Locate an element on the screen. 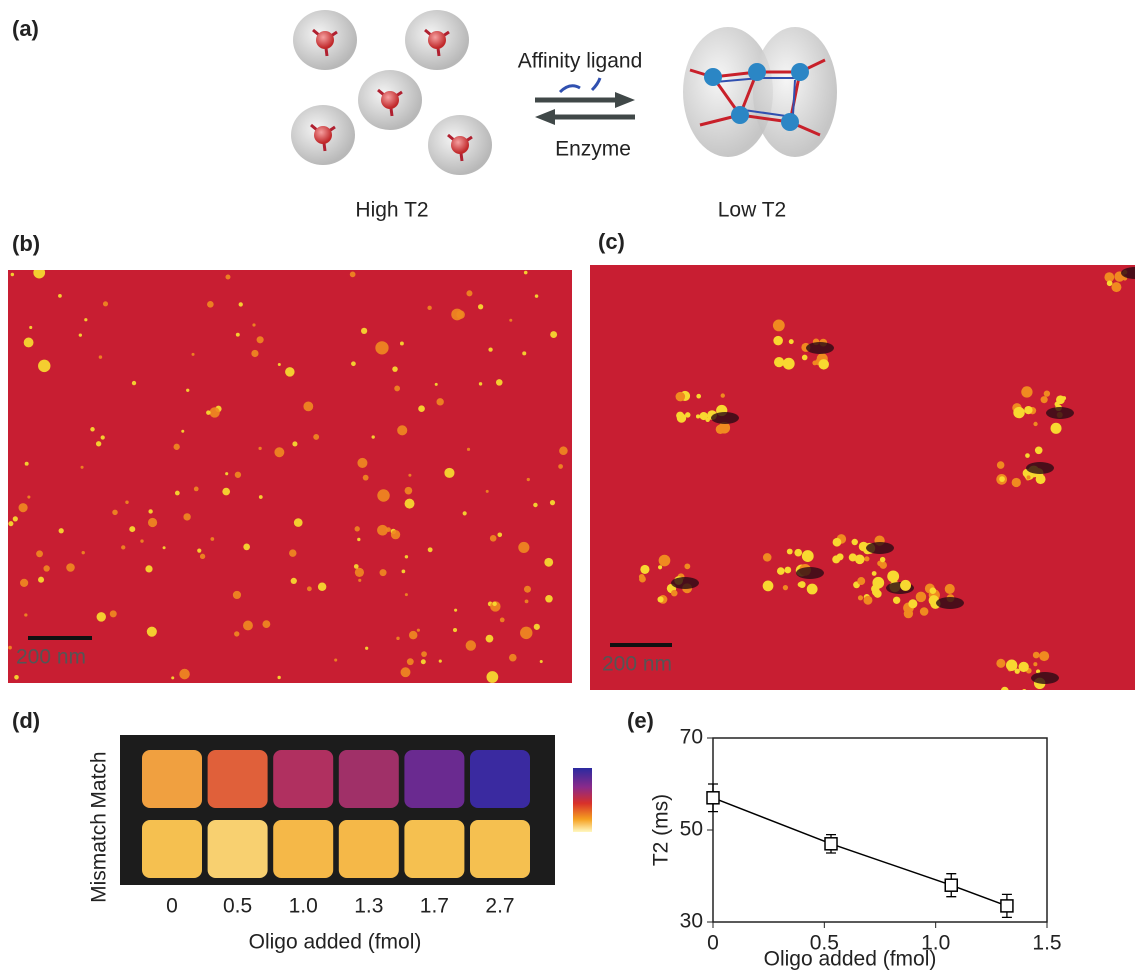  arrows is located at coordinates (585, 101).